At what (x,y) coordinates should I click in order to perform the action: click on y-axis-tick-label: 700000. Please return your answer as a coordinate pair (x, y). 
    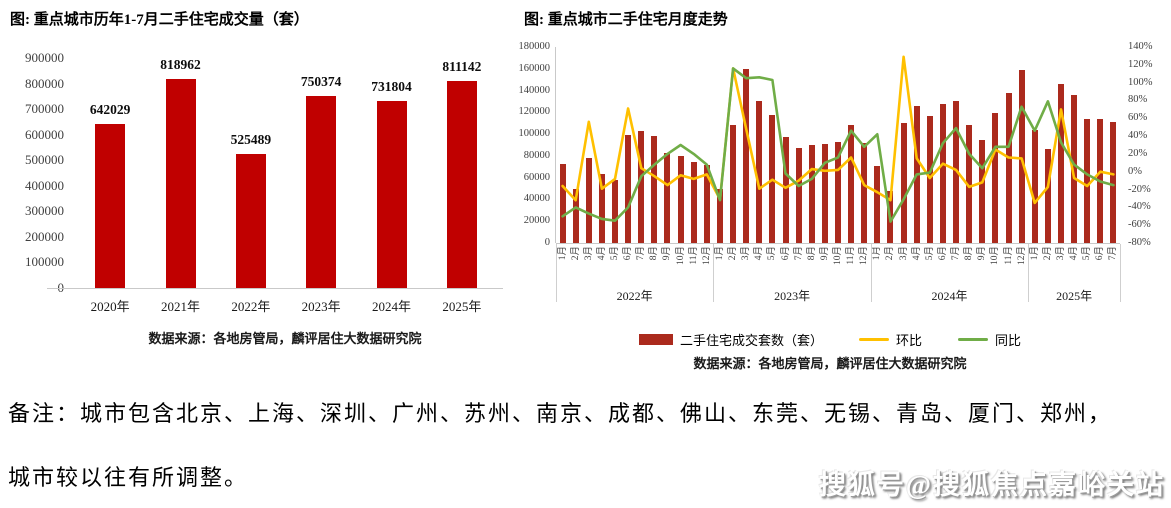
    Looking at the image, I should click on (44, 109).